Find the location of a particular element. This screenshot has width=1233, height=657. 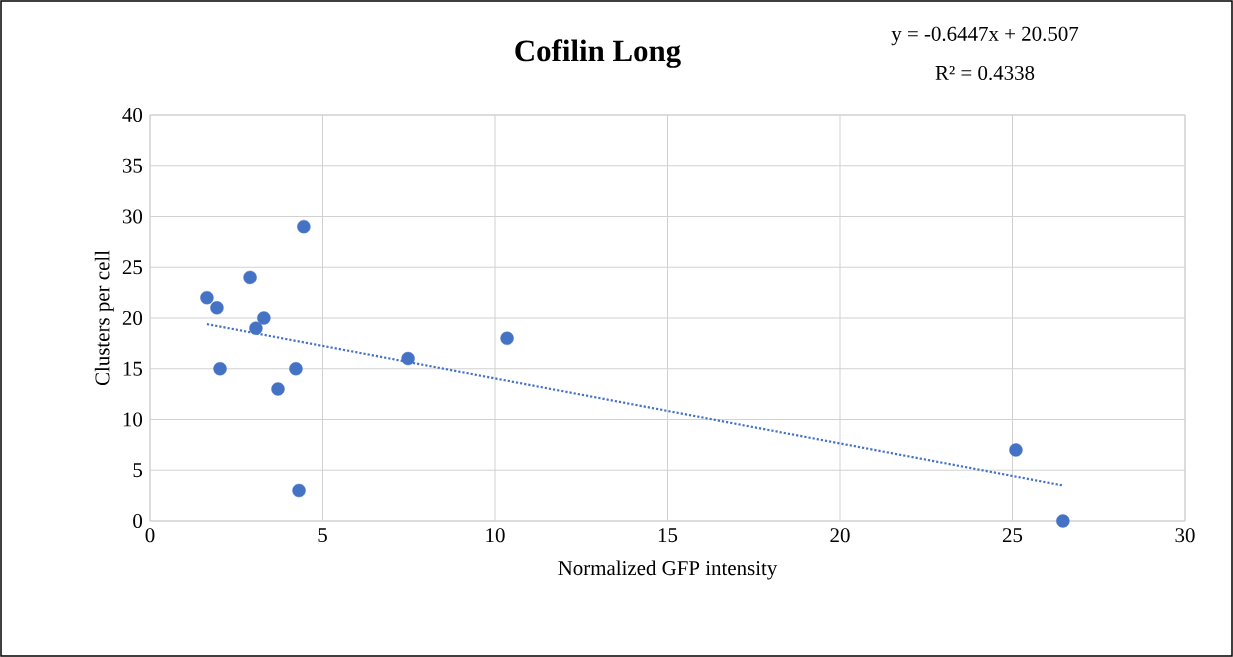

x-tick-label: 30 is located at coordinates (1185, 535).